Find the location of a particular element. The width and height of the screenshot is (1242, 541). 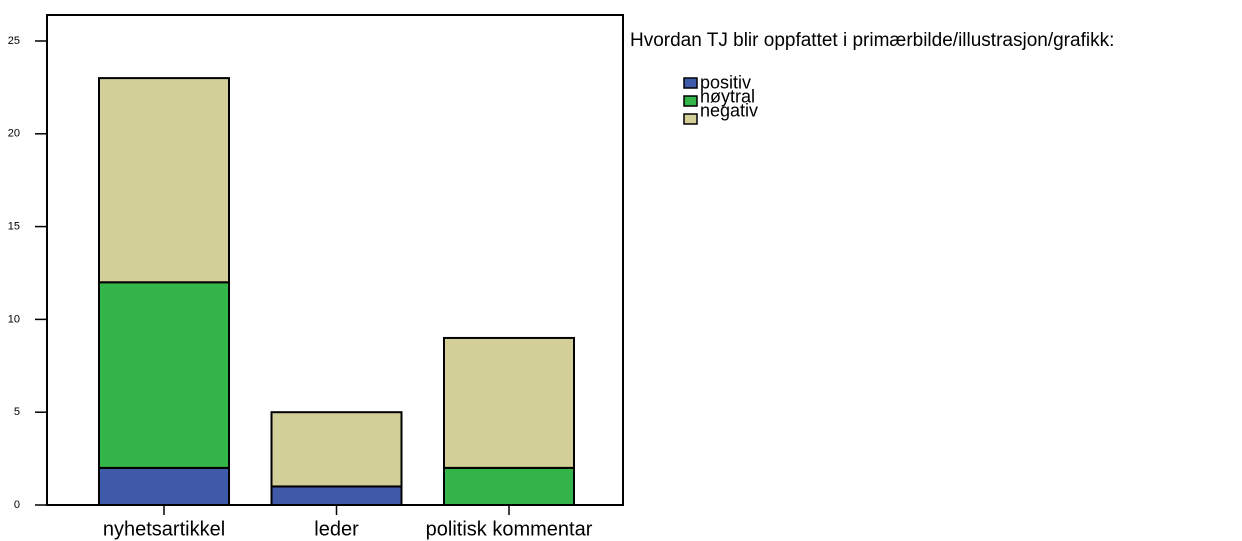

y-tick-label: 25 is located at coordinates (14, 41).